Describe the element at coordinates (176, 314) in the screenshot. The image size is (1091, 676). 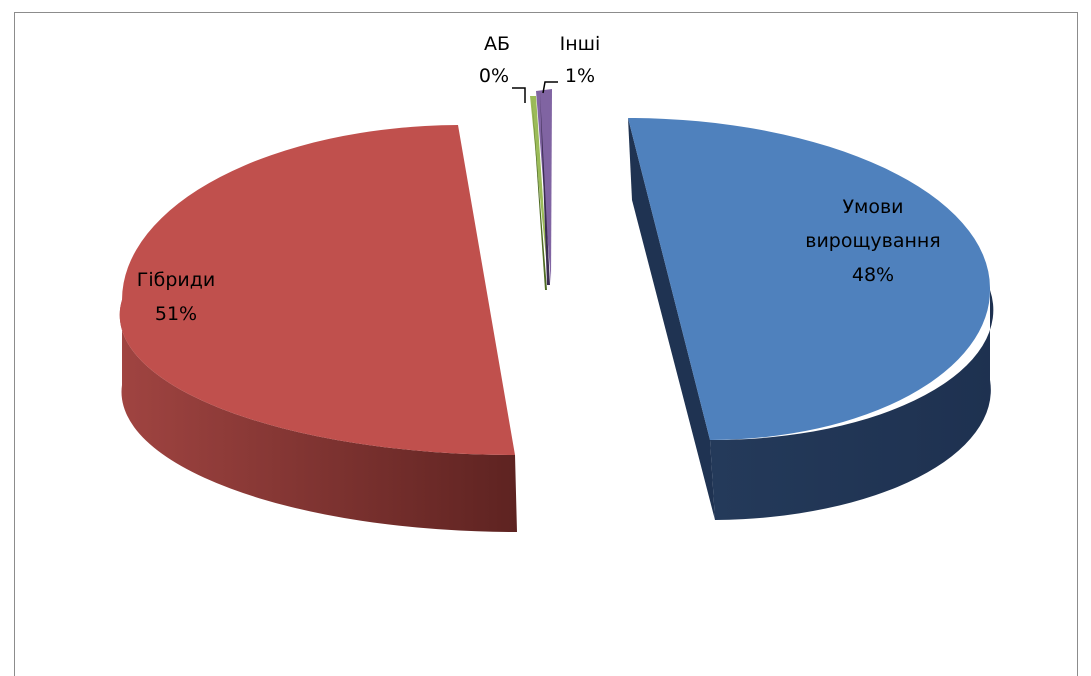
I see `slice-percent: 51%` at that location.